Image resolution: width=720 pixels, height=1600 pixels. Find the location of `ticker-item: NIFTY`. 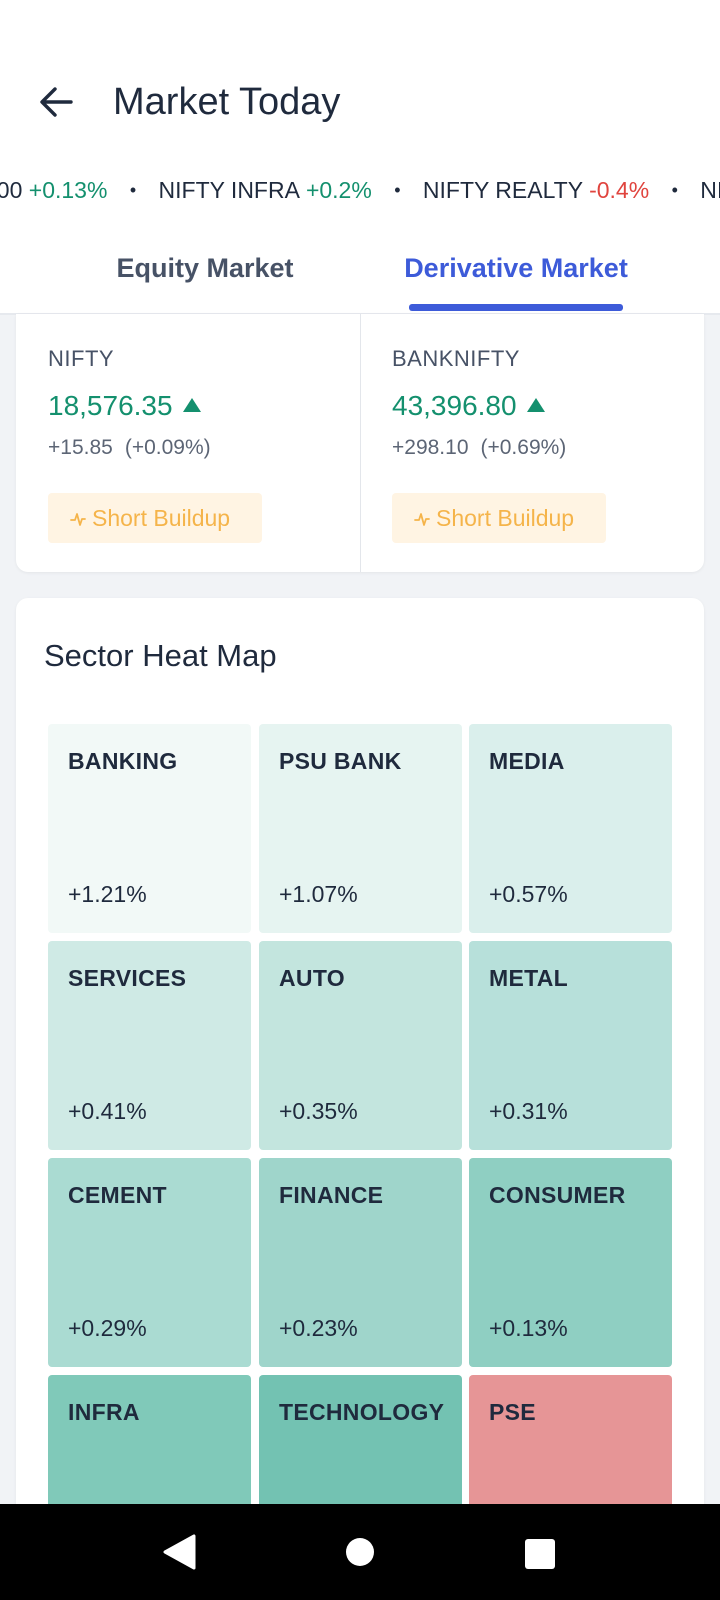

ticker-item: NIFTY is located at coordinates (710, 190).